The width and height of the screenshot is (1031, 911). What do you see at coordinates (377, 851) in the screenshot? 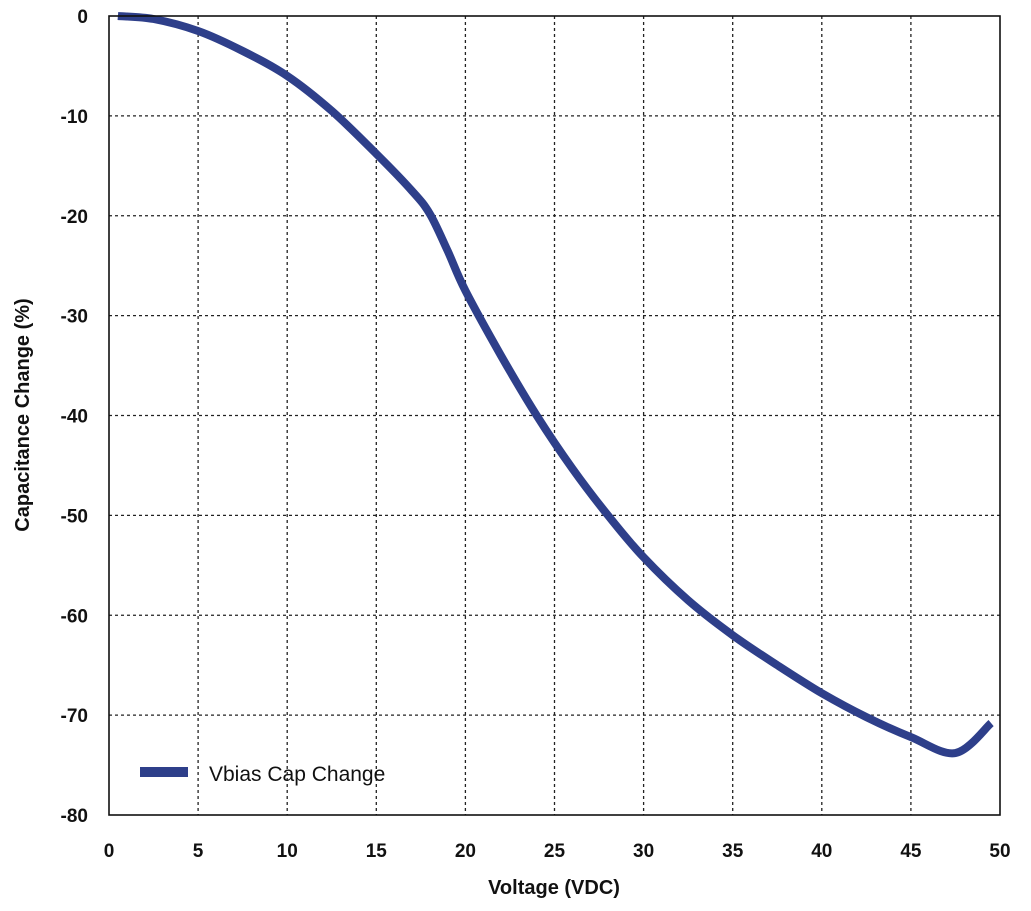
I see `x-tick-label: 15` at bounding box center [377, 851].